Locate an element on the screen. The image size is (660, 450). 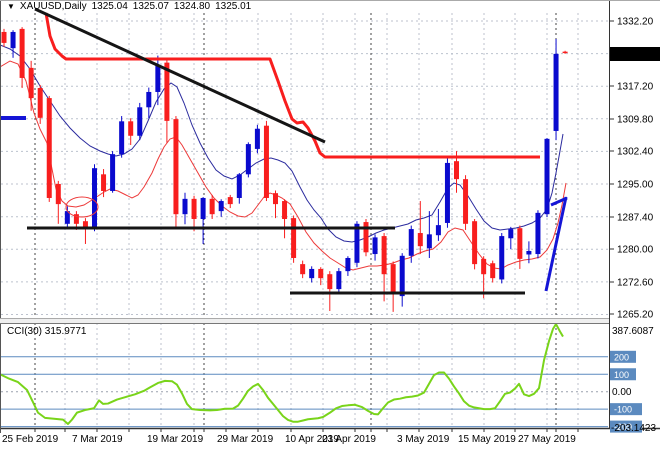
price-label: 1280.00 is located at coordinates (635, 250).